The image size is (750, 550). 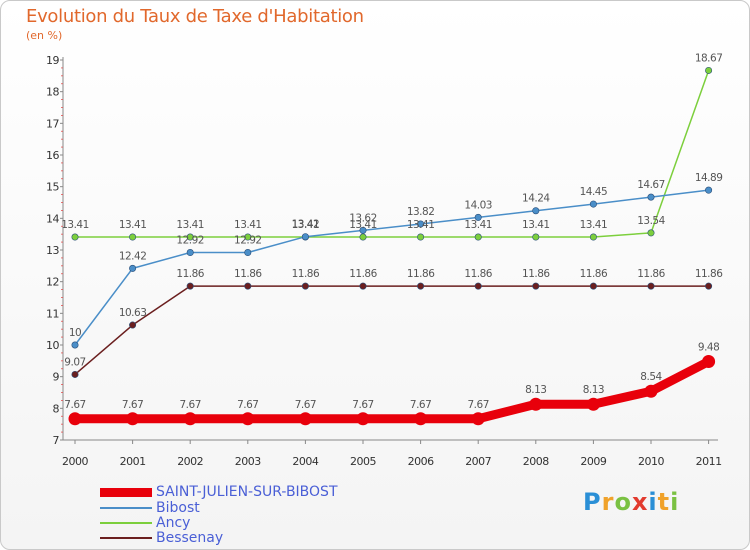 I want to click on y-tick-label: 8, so click(x=56, y=408).